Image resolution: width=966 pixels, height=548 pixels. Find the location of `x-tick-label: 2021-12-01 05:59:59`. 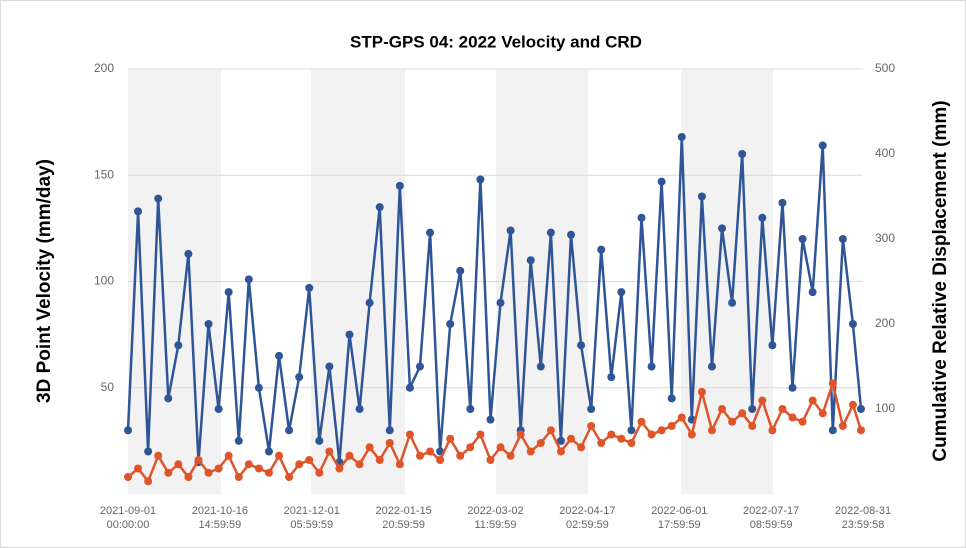

x-tick-label: 2021-12-01 05:59:59 is located at coordinates (311, 518).